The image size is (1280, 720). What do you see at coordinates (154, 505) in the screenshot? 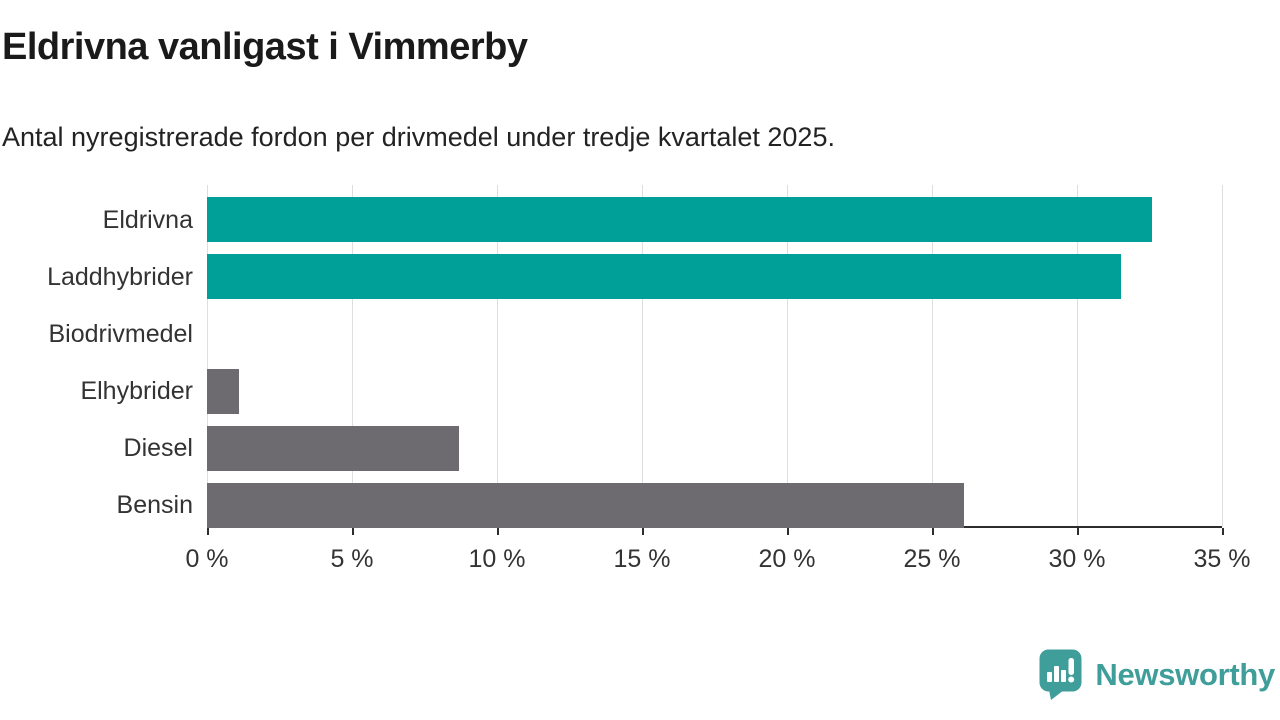
I see `category-label: Bensin` at bounding box center [154, 505].